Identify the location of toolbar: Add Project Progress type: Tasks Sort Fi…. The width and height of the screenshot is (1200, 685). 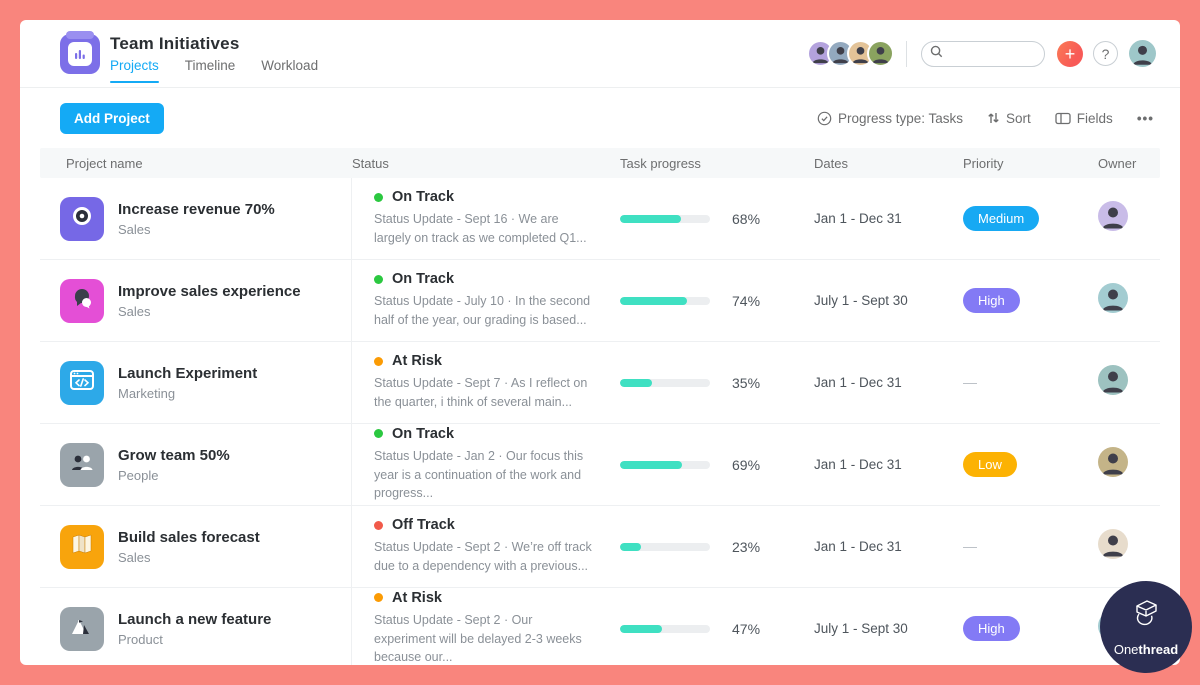
(600, 118).